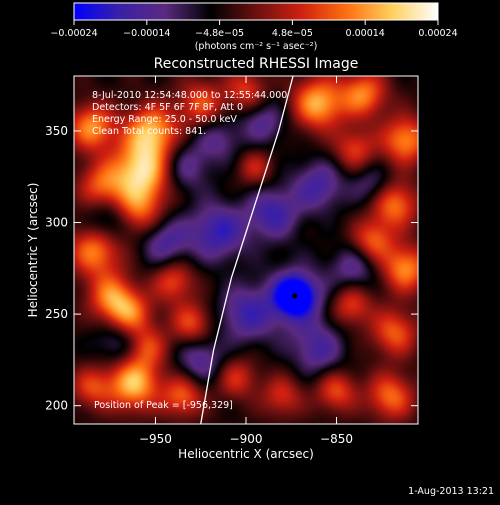  What do you see at coordinates (155, 439) in the screenshot?
I see `x-tick-label: −950` at bounding box center [155, 439].